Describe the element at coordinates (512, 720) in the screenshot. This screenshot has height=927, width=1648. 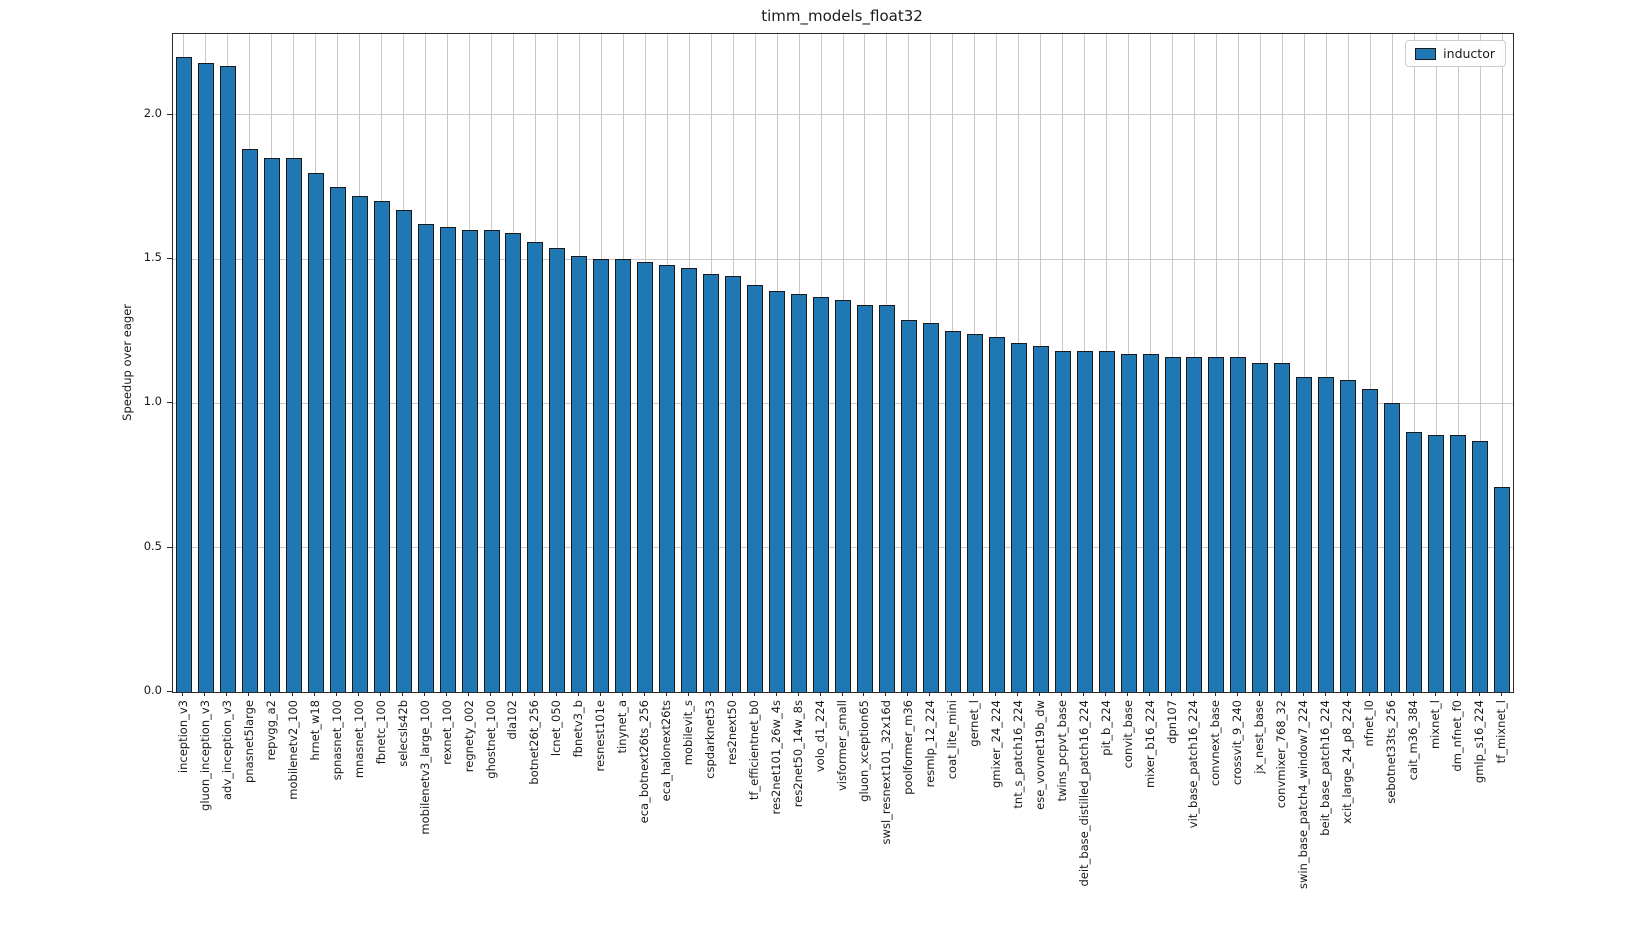
I see `x-tick-label: dla102` at that location.